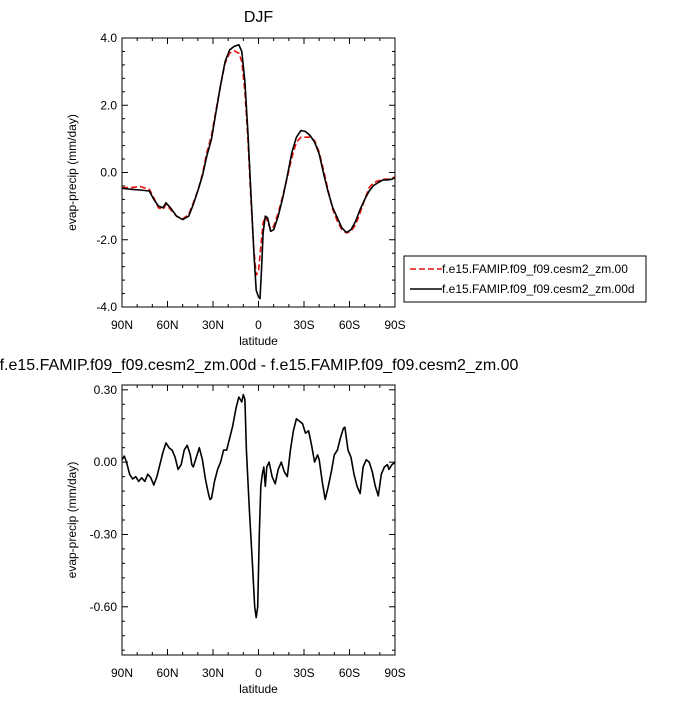  Describe the element at coordinates (535, 269) in the screenshot. I see `legend-label: f.e15.FAMIP.f09_f09.cesm2_zm.00` at that location.